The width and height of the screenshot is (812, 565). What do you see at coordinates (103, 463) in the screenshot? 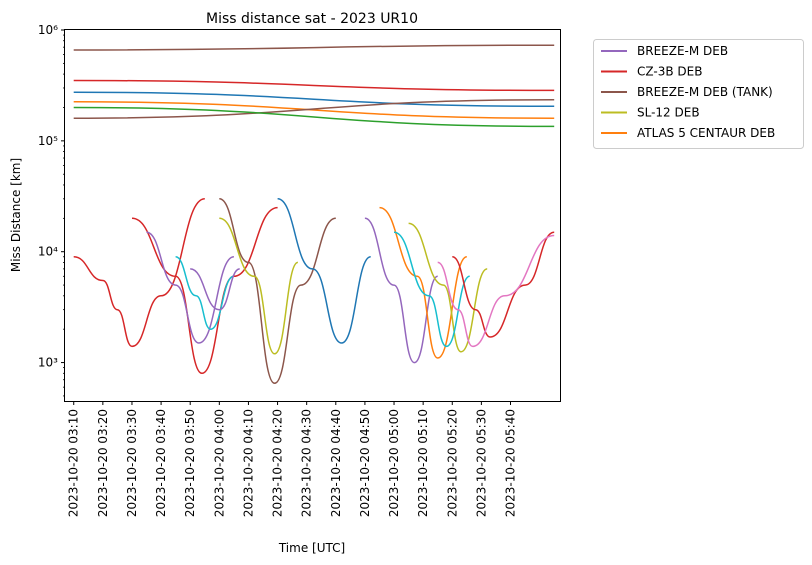
I see `x-tick-label: 2023-10-20 03:20` at bounding box center [103, 463].